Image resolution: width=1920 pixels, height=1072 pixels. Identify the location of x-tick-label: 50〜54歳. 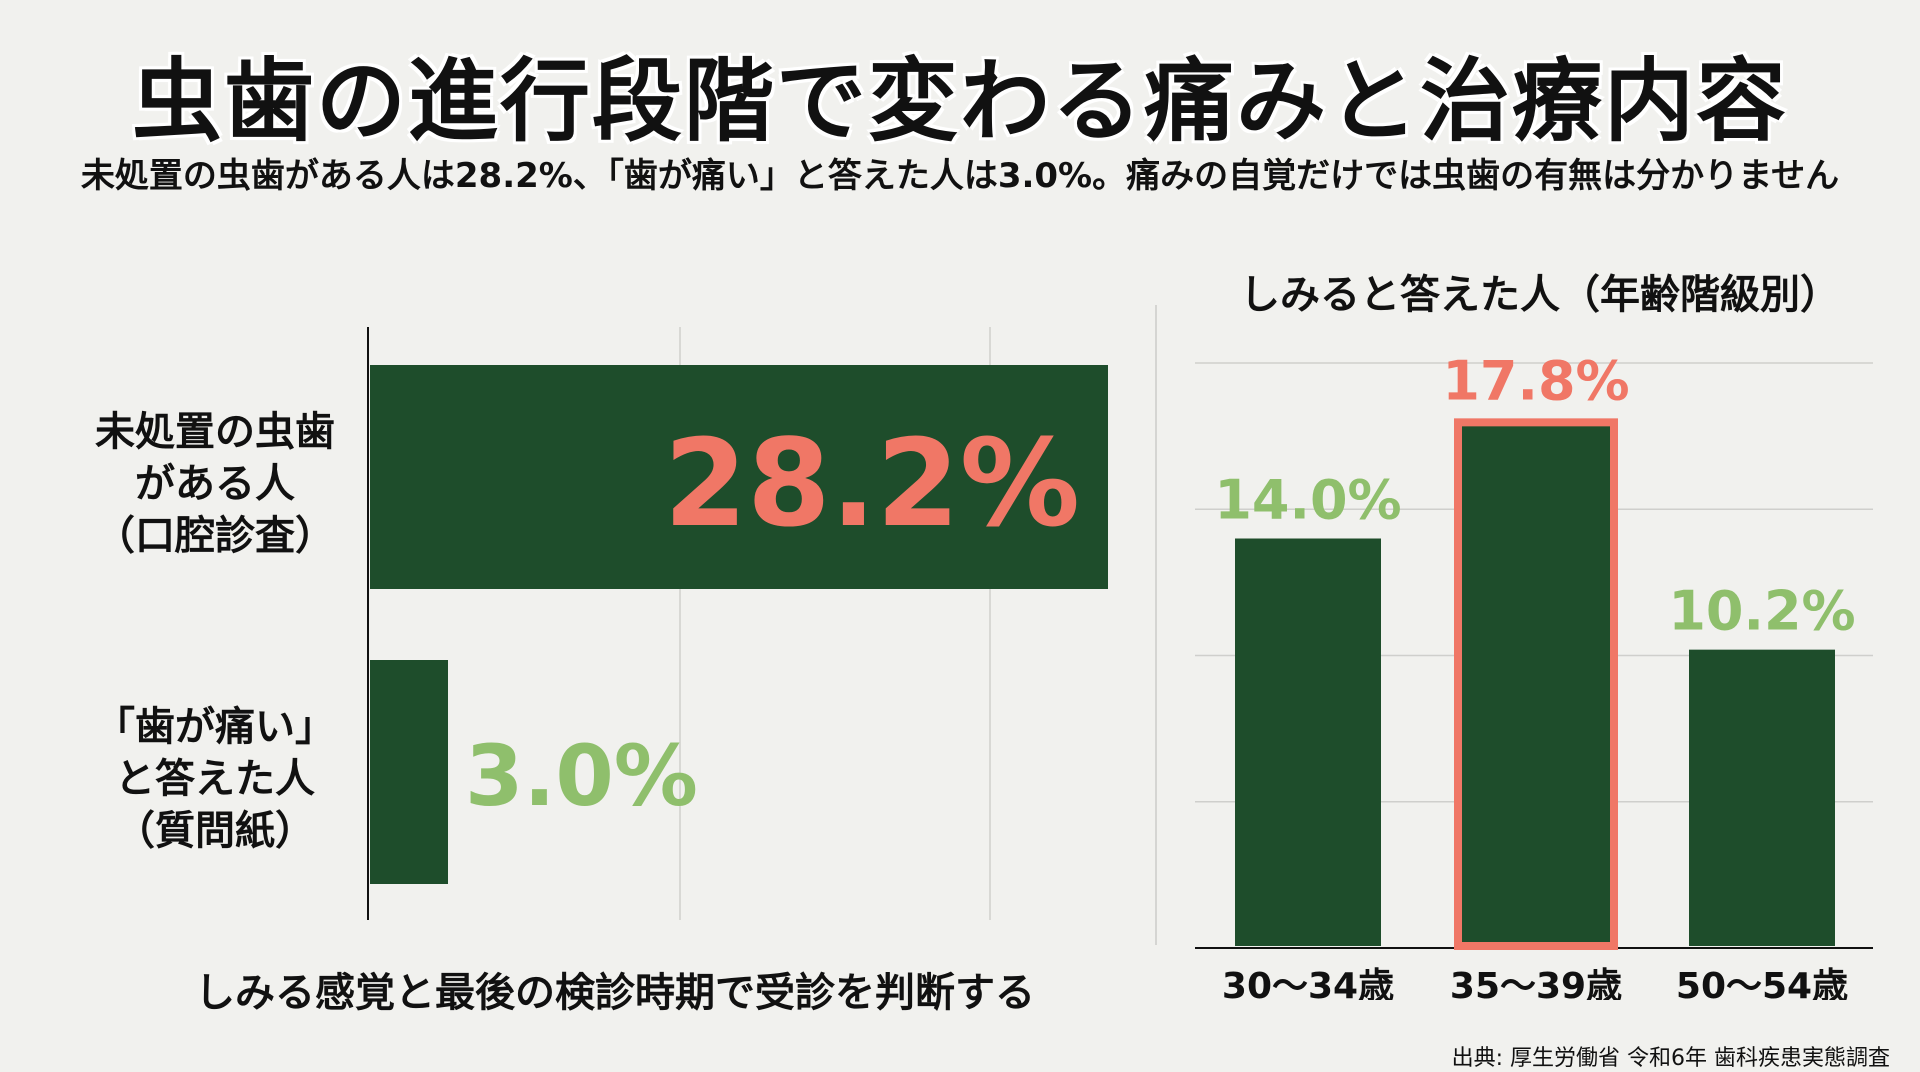
(1762, 983).